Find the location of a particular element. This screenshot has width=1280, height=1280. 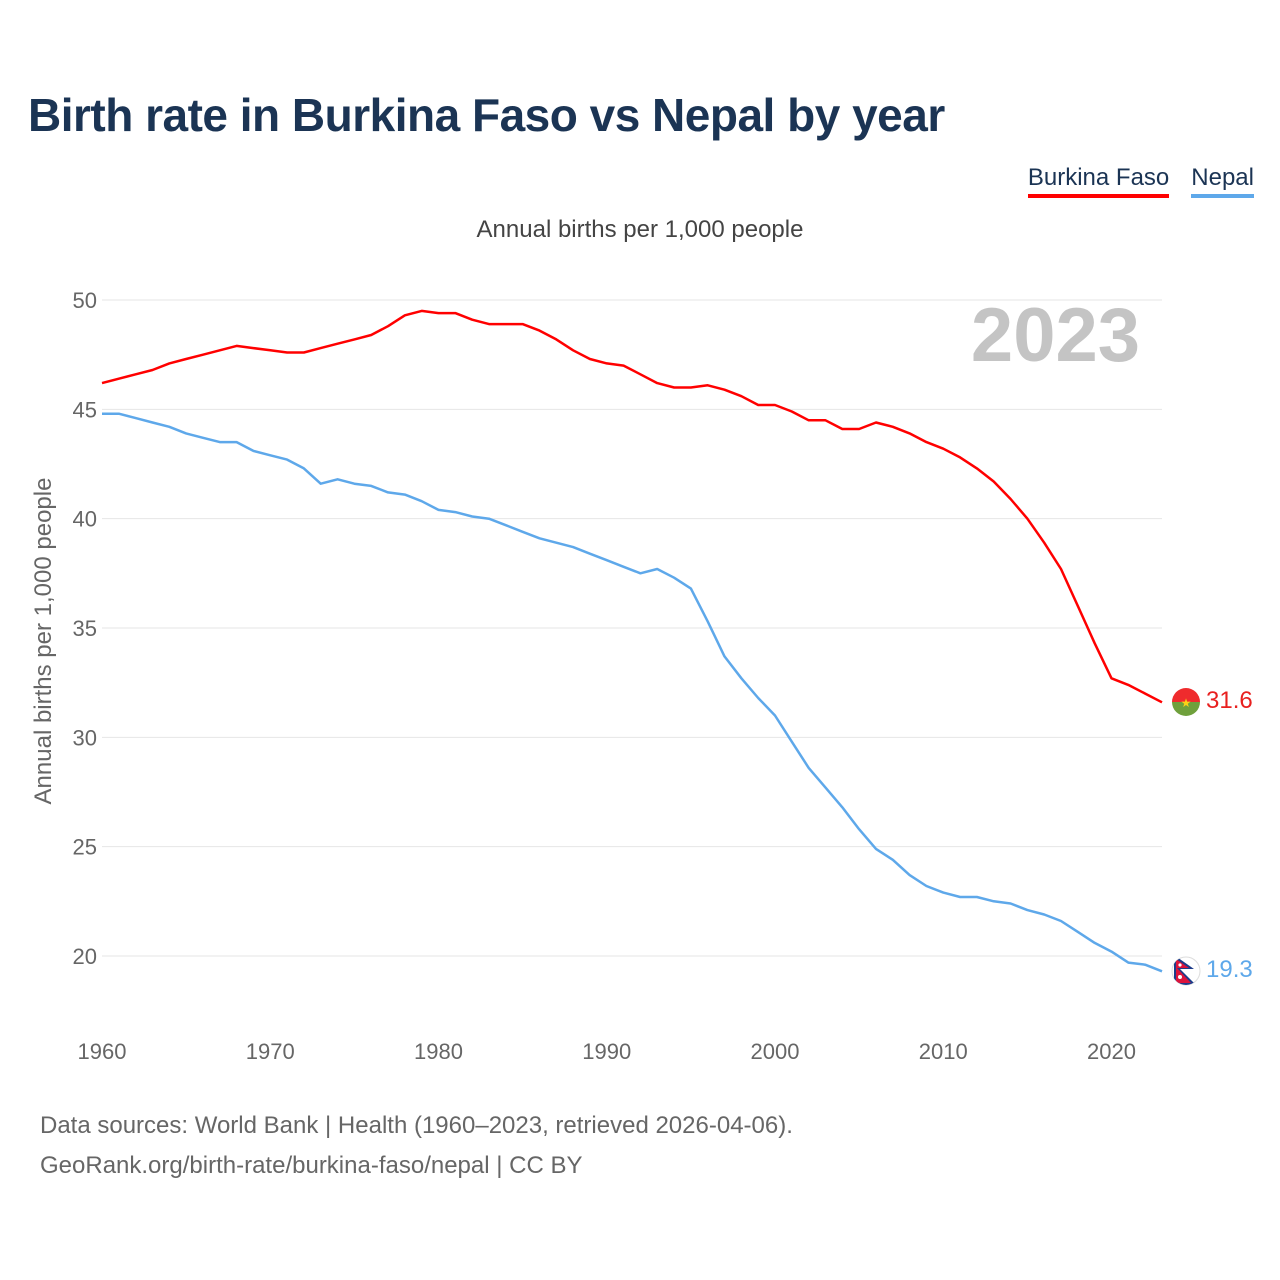

end-value-nepal: 19.3 is located at coordinates (1229, 969).